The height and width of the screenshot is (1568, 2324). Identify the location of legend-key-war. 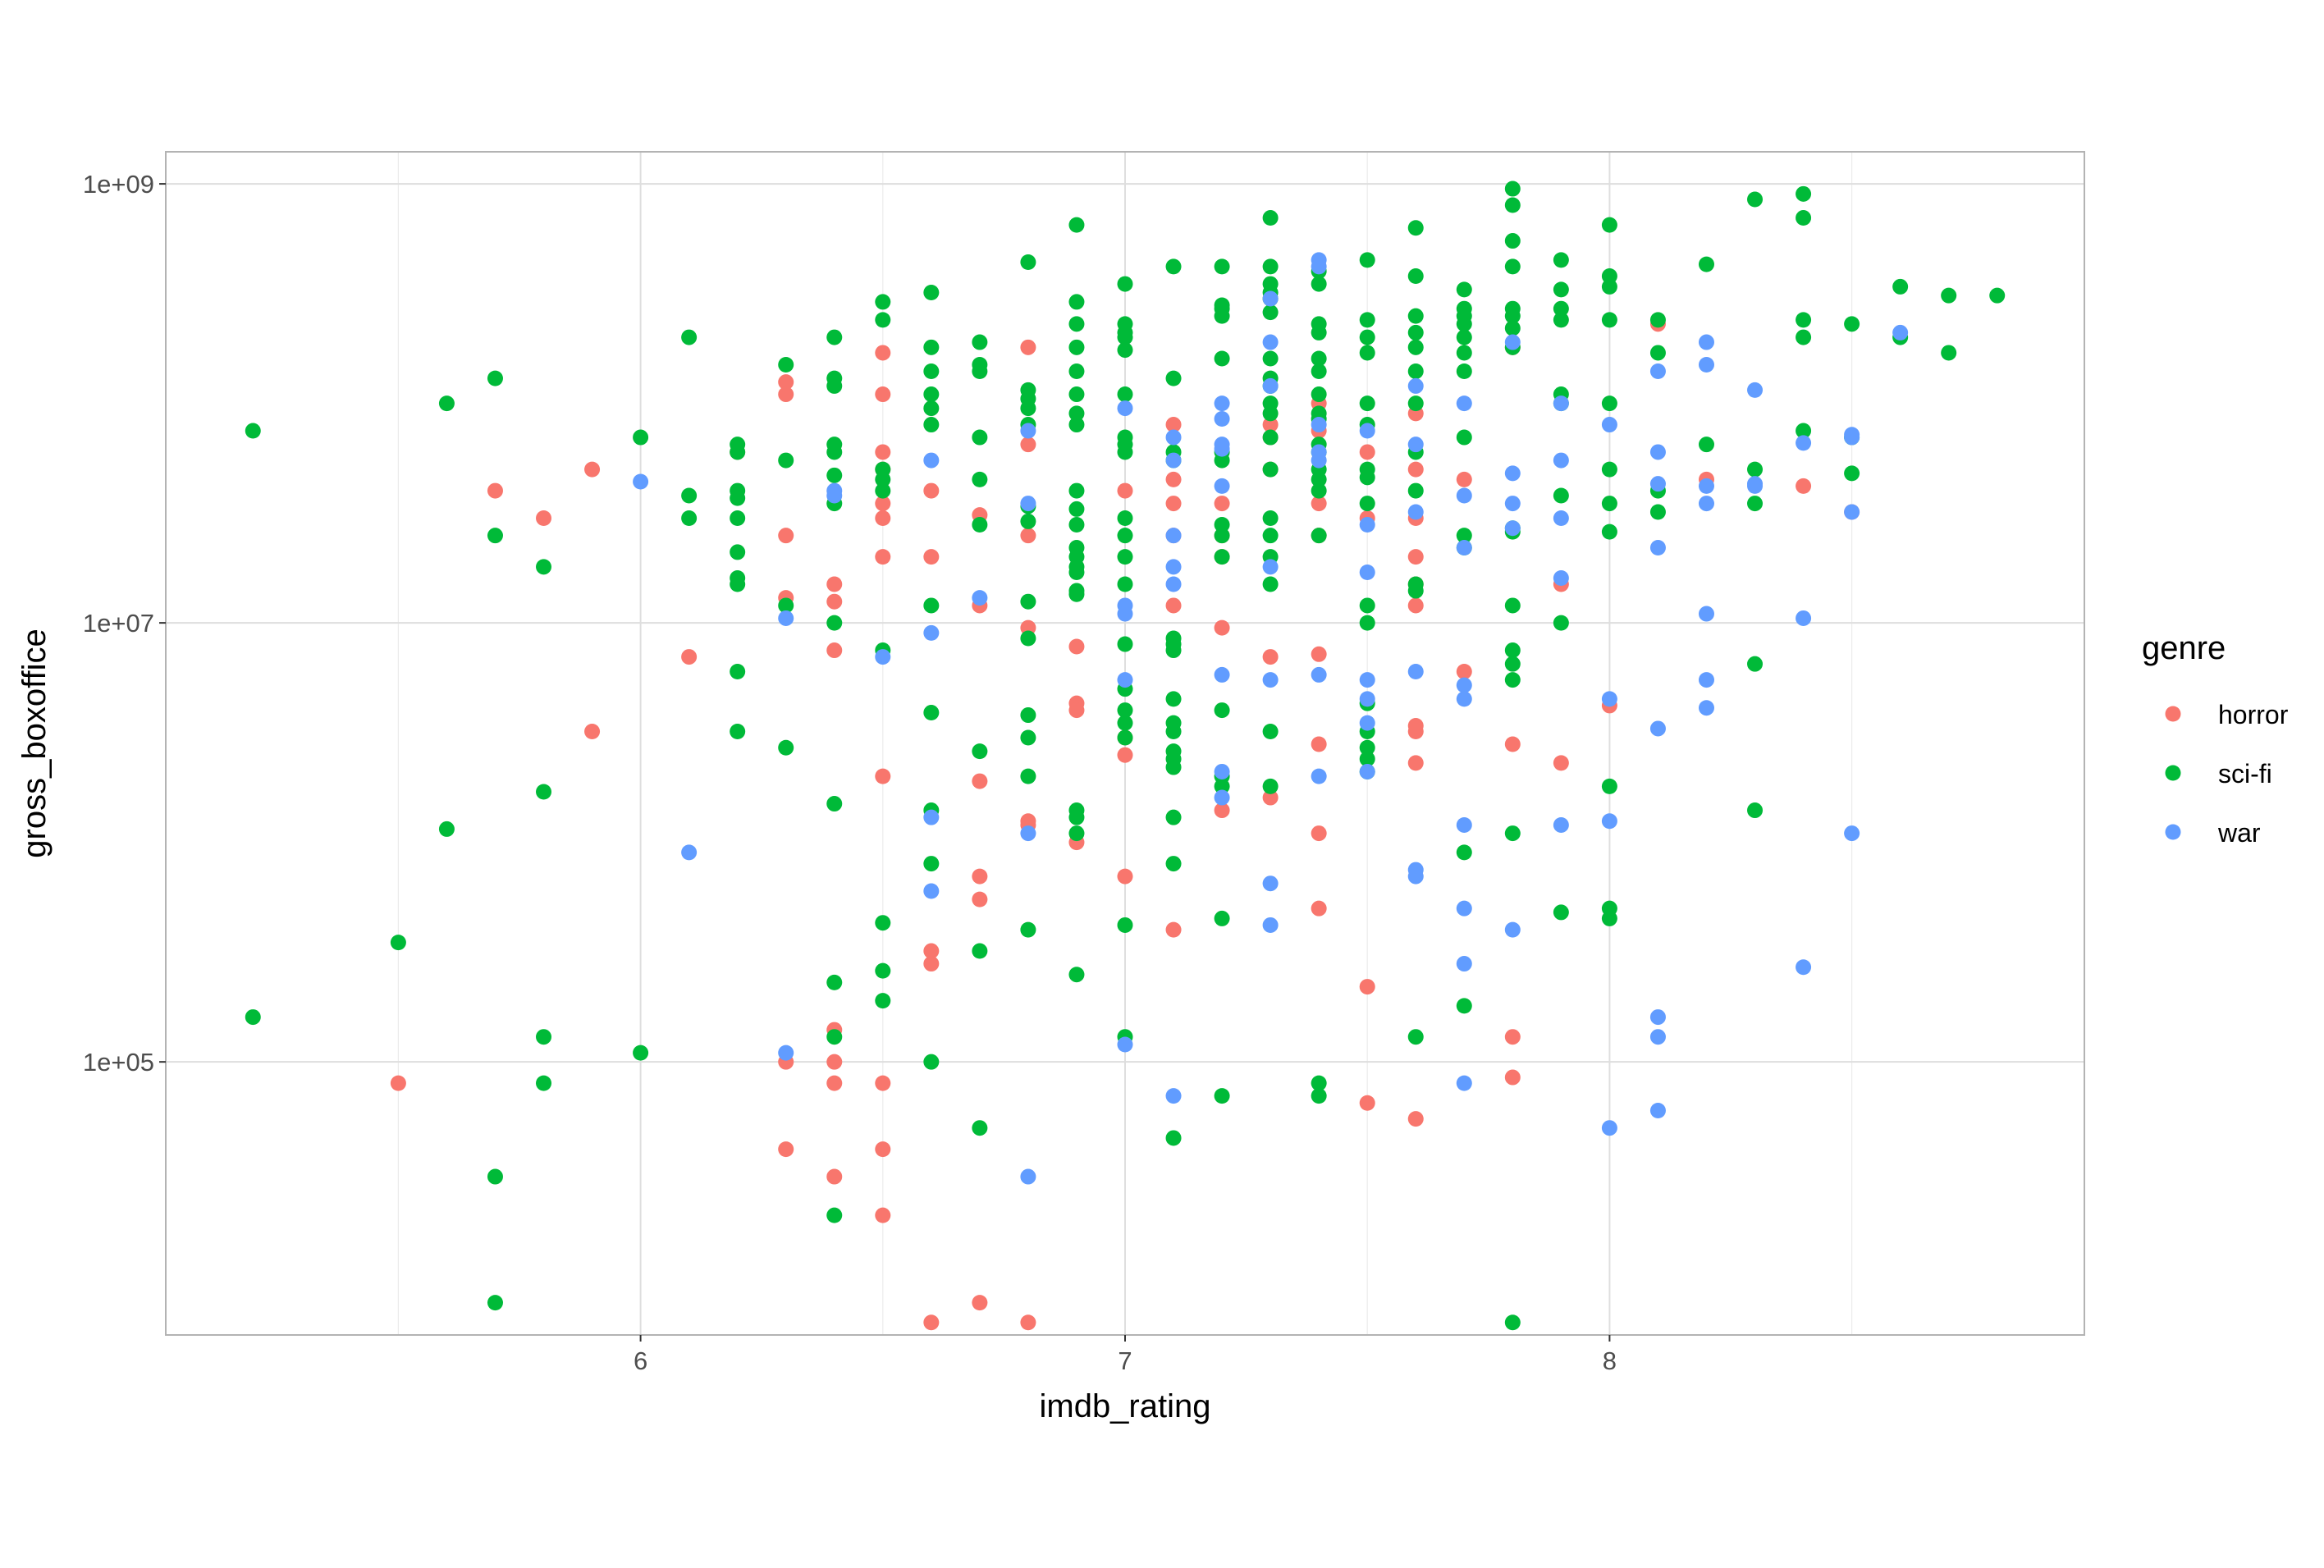
(2173, 832).